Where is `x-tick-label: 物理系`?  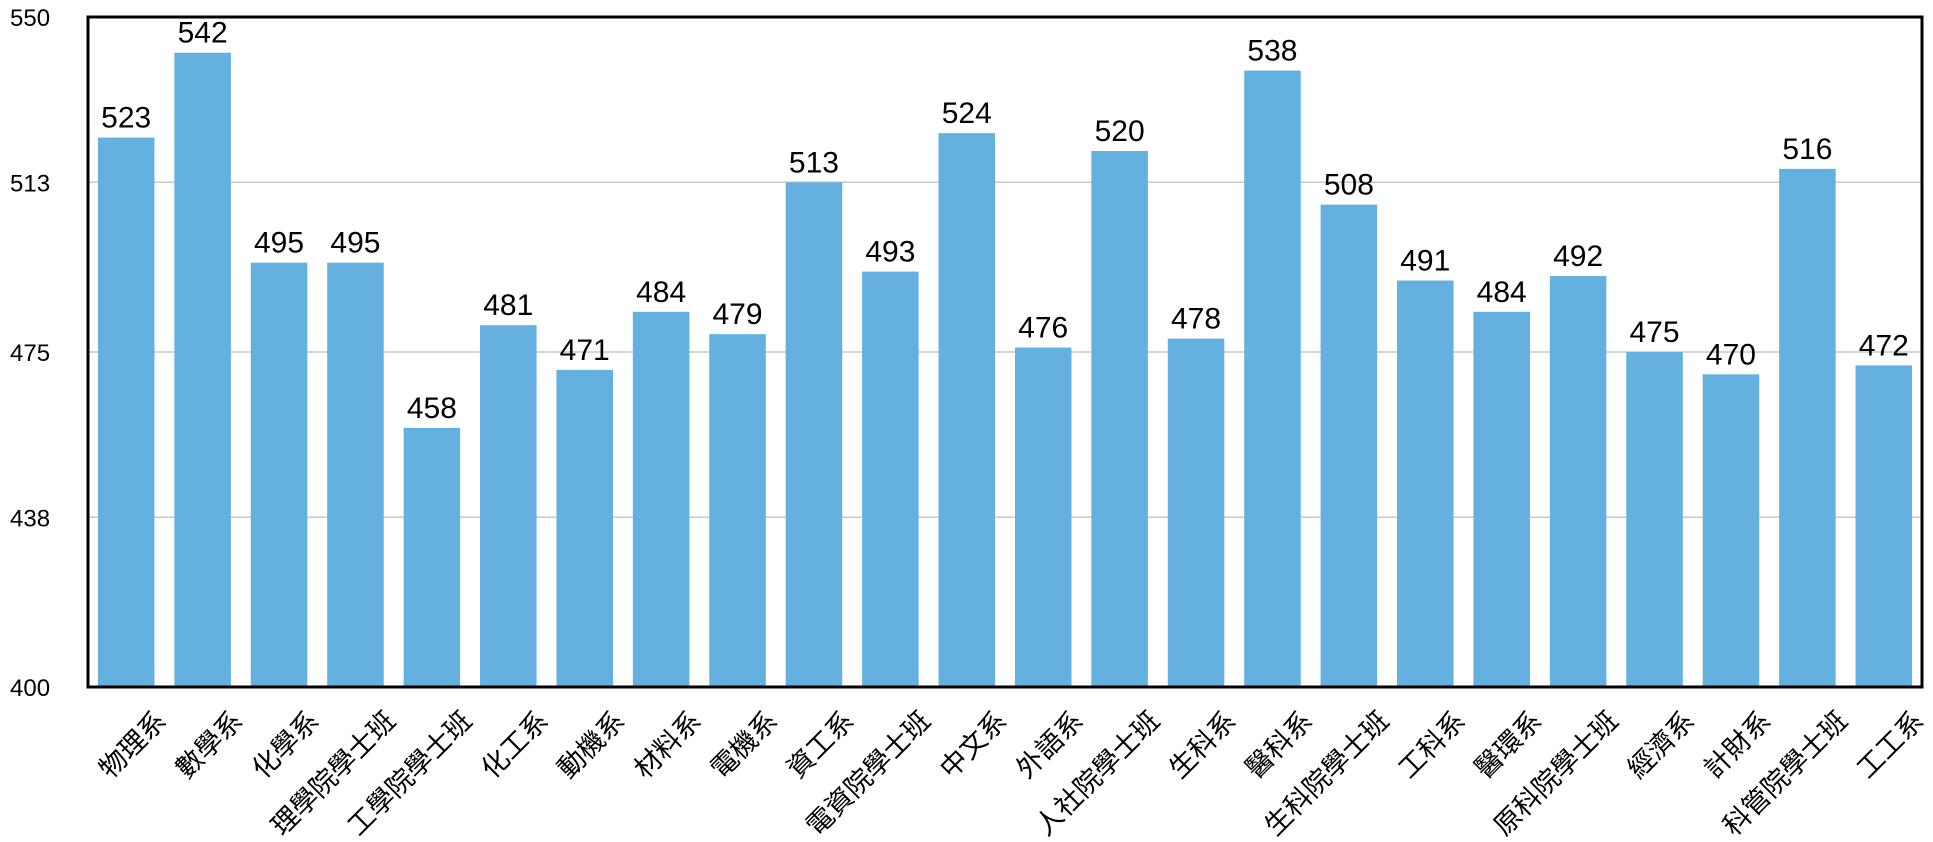 x-tick-label: 物理系 is located at coordinates (133, 745).